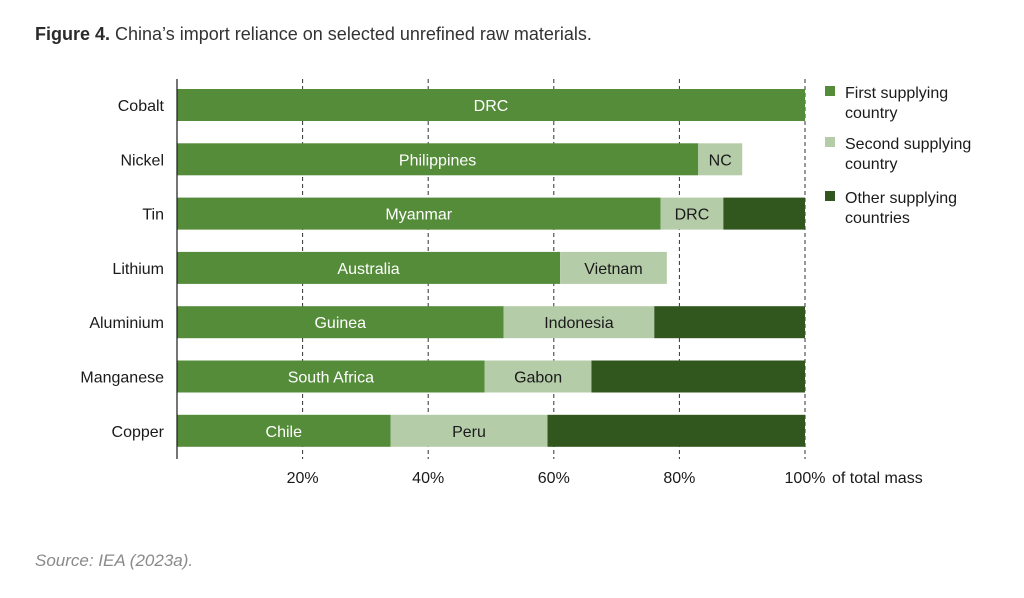  I want to click on x-tick-label-80: 80%, so click(679, 478).